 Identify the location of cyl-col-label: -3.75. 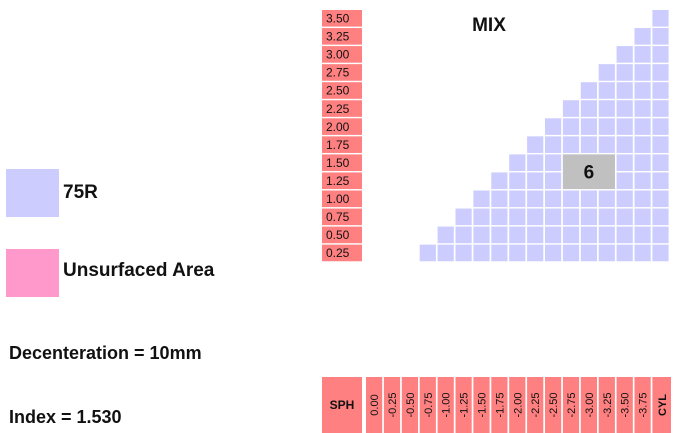
(644, 404).